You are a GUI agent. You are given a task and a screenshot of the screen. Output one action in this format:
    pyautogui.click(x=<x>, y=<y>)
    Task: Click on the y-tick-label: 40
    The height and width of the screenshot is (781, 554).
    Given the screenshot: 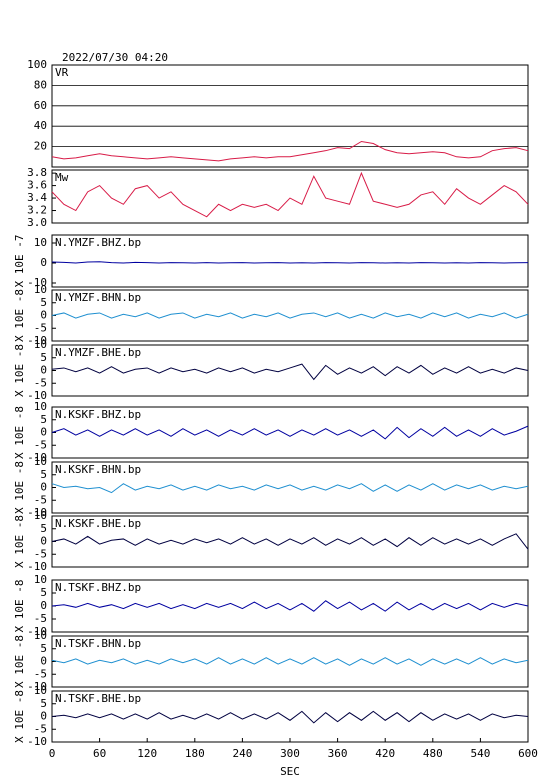 What is the action you would take?
    pyautogui.click(x=40, y=125)
    